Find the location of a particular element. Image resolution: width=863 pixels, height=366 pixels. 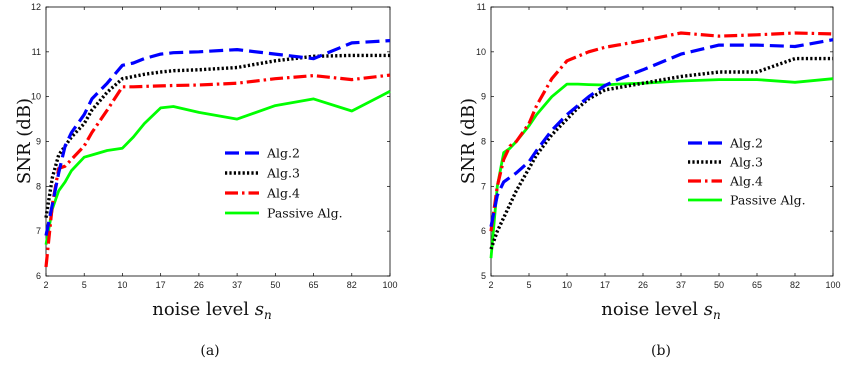

y-tick-label: 12 is located at coordinates (36, 7).